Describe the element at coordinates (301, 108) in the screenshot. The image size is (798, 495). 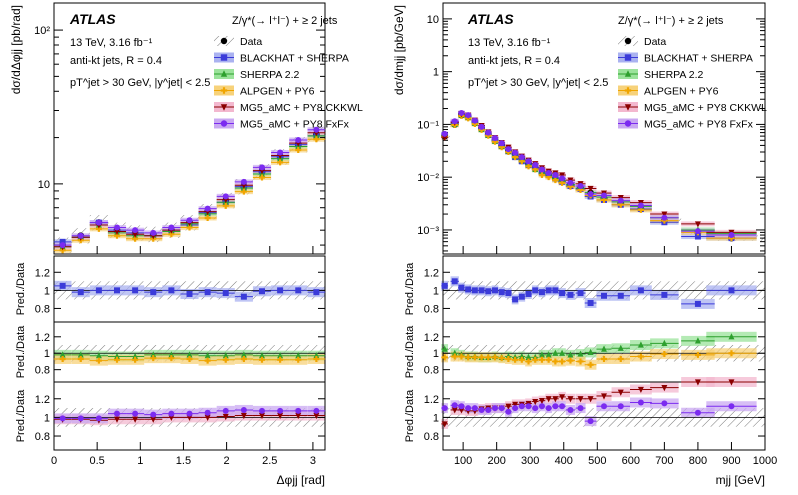
I see `left-legend-label-ckkwl: MG5_aMC + PY8 CKKWL` at that location.